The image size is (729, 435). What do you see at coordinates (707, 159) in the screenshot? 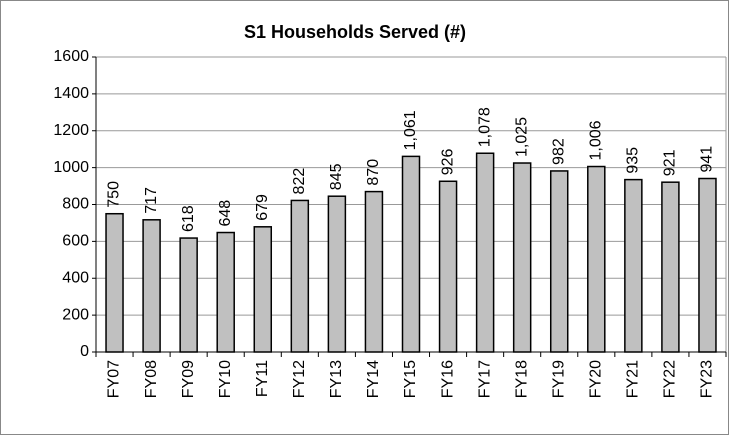
I see `value-label: 941` at bounding box center [707, 159].